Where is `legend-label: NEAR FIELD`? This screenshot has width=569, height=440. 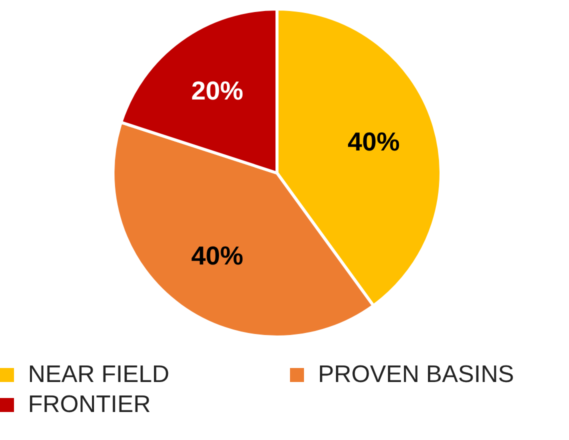
legend-label: NEAR FIELD is located at coordinates (99, 375).